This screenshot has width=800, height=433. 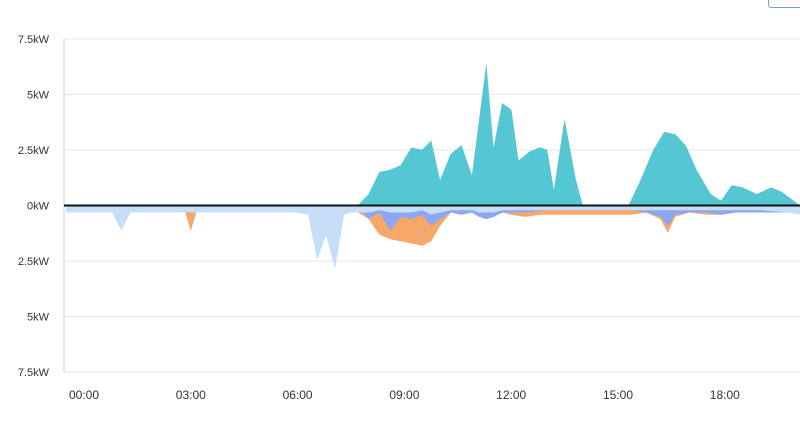 What do you see at coordinates (38, 207) in the screenshot?
I see `y-tick-label: 0kW` at bounding box center [38, 207].